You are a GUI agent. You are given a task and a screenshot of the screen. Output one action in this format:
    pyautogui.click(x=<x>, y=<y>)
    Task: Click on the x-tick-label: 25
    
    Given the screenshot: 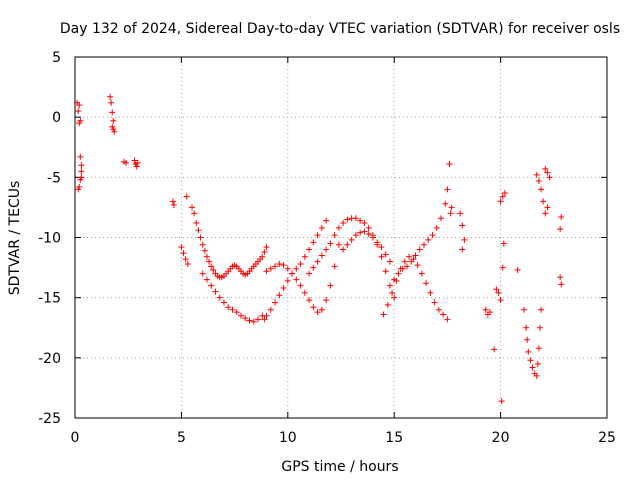 What is the action you would take?
    pyautogui.click(x=607, y=438)
    